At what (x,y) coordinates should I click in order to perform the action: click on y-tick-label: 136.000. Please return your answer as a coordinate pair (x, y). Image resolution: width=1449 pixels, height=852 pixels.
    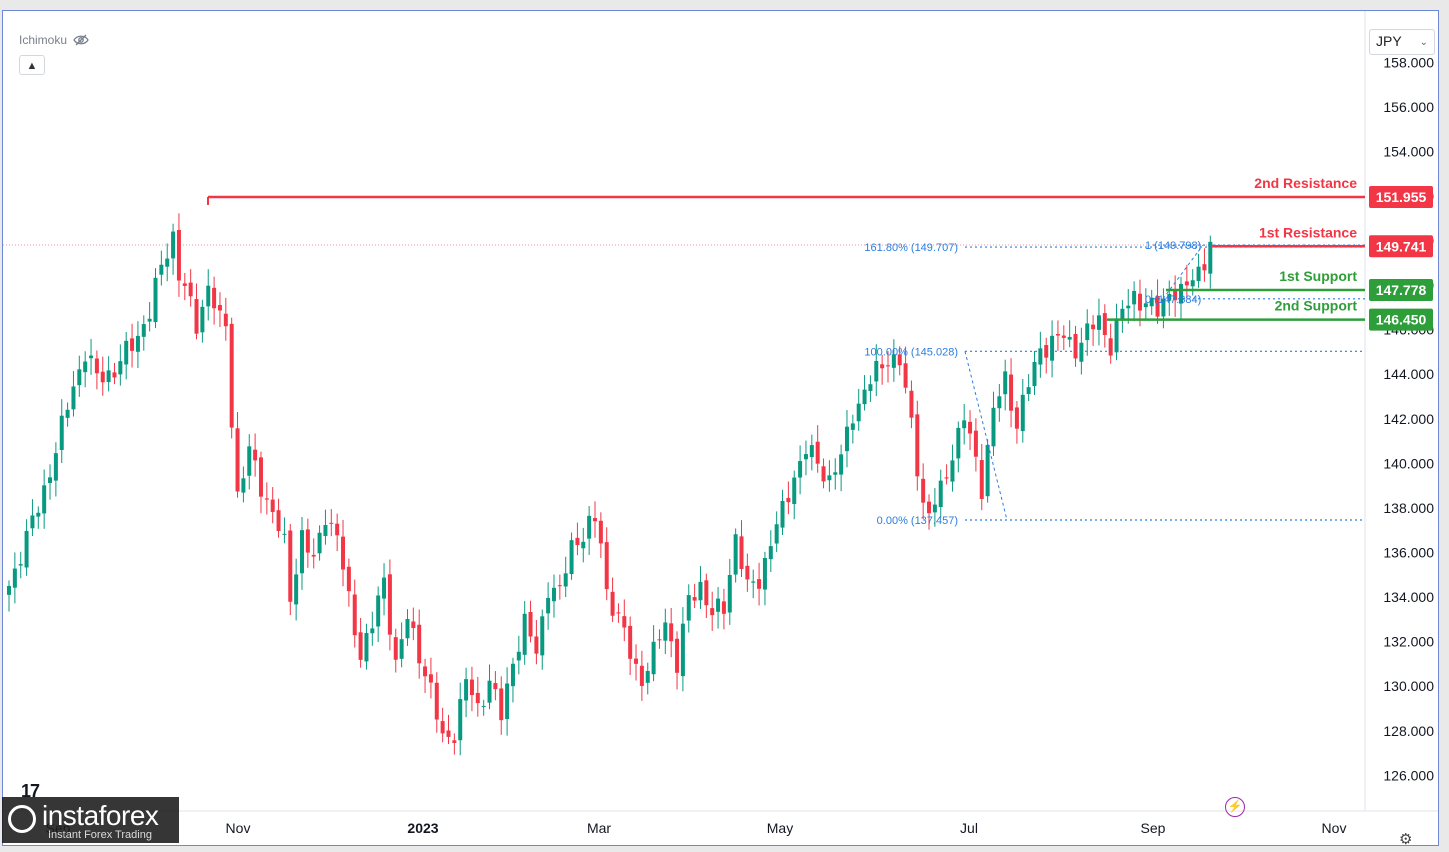
    Looking at the image, I should click on (1408, 553).